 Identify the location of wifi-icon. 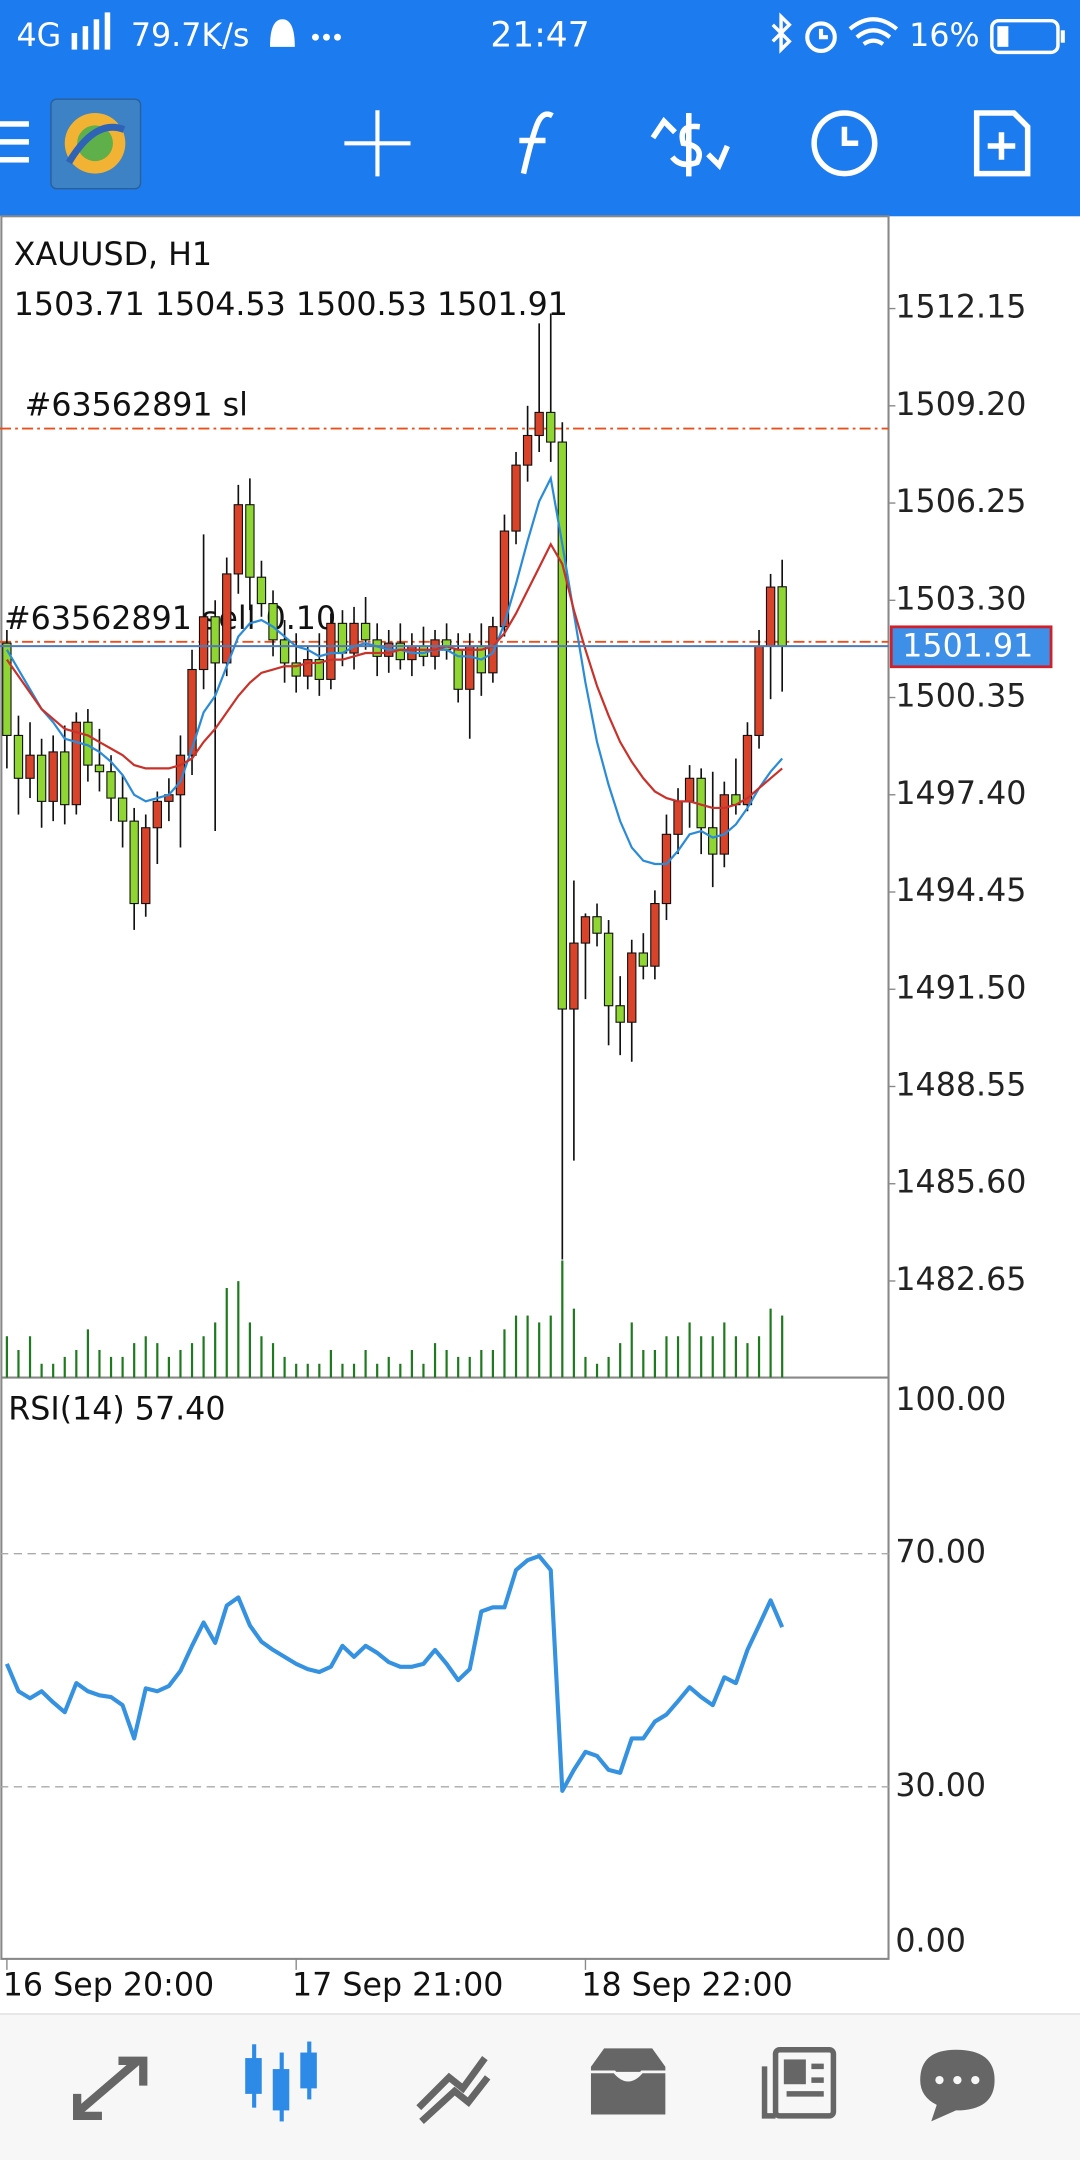
(873, 31).